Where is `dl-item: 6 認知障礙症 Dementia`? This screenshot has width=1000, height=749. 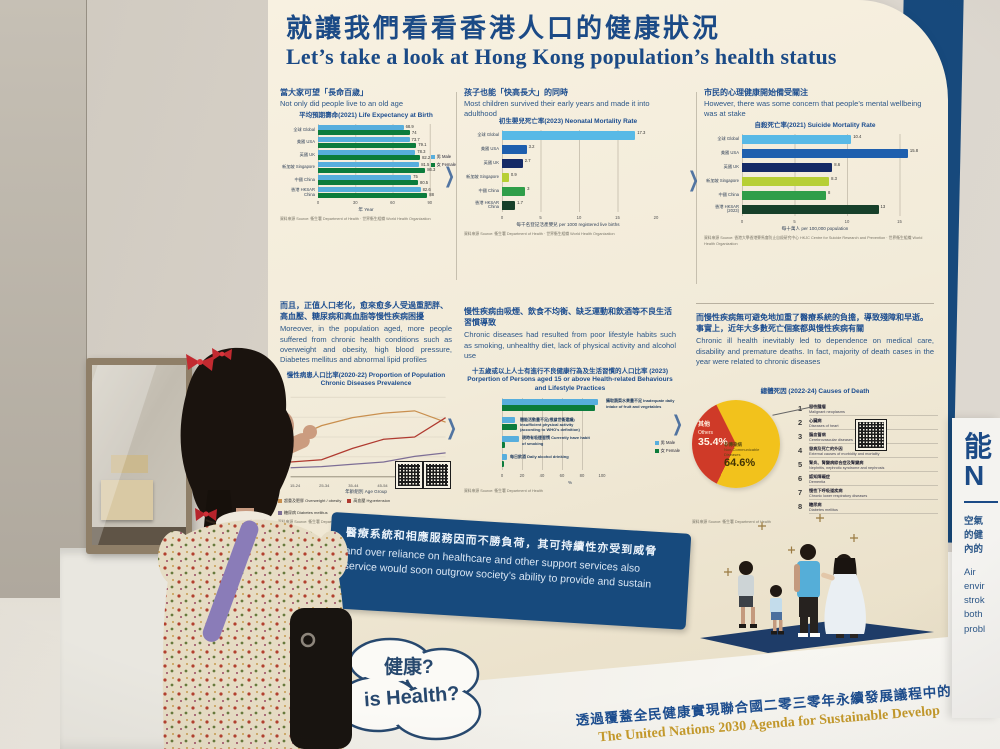 dl-item: 6 認知障礙症 Dementia is located at coordinates (868, 480).